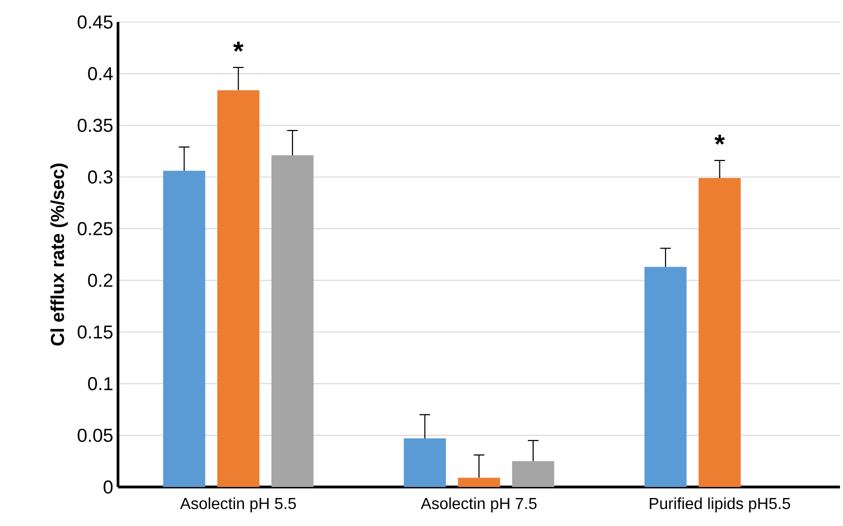 This screenshot has height=526, width=843. What do you see at coordinates (238, 504) in the screenshot?
I see `x-tick-label: Asolectin pH 5.5` at bounding box center [238, 504].